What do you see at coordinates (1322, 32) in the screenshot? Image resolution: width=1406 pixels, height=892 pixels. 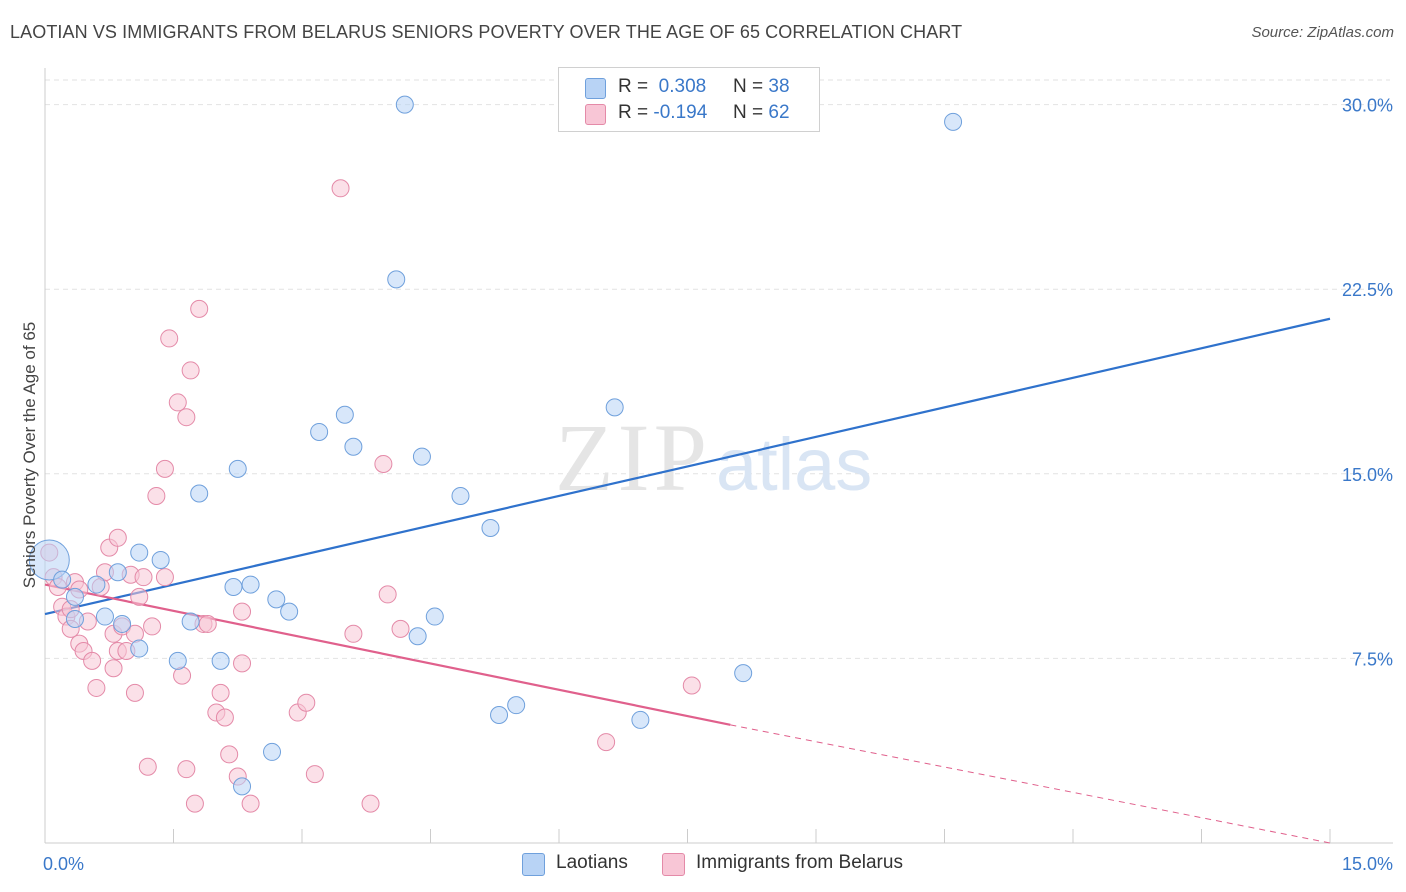 I see `source-label: Source: ZipAtlas.com` at bounding box center [1322, 32].